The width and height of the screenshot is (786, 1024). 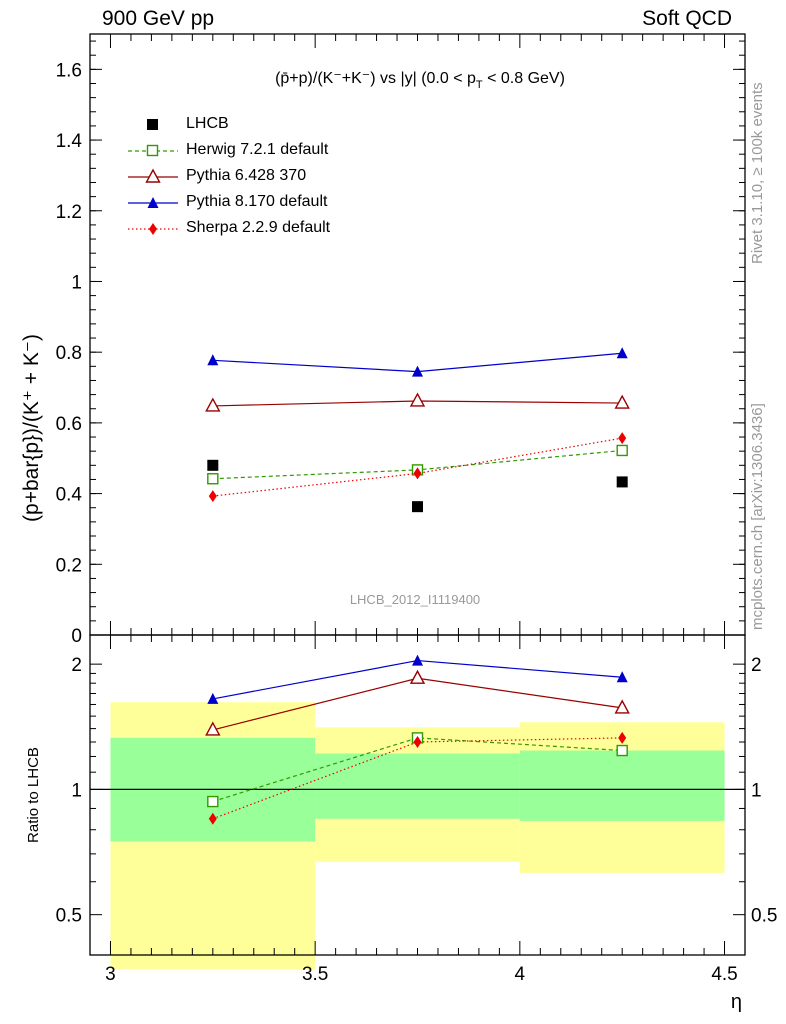 What do you see at coordinates (417, 486) in the screenshot?
I see `series-data` at bounding box center [417, 486].